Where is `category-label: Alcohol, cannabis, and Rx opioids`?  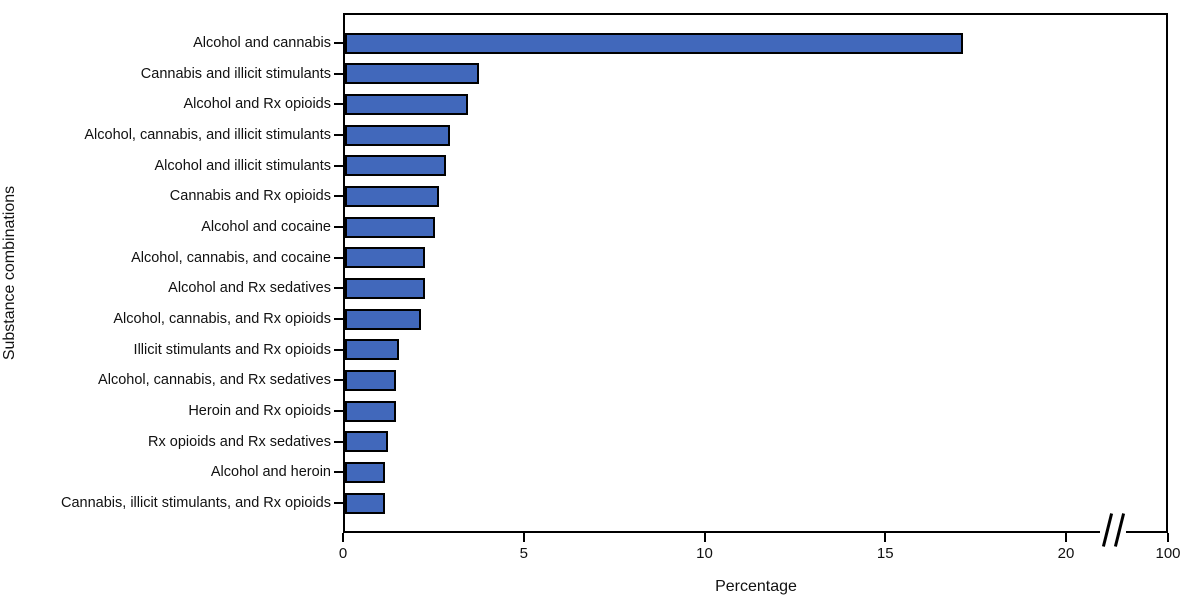
category-label: Alcohol, cannabis, and Rx opioids is located at coordinates (222, 319).